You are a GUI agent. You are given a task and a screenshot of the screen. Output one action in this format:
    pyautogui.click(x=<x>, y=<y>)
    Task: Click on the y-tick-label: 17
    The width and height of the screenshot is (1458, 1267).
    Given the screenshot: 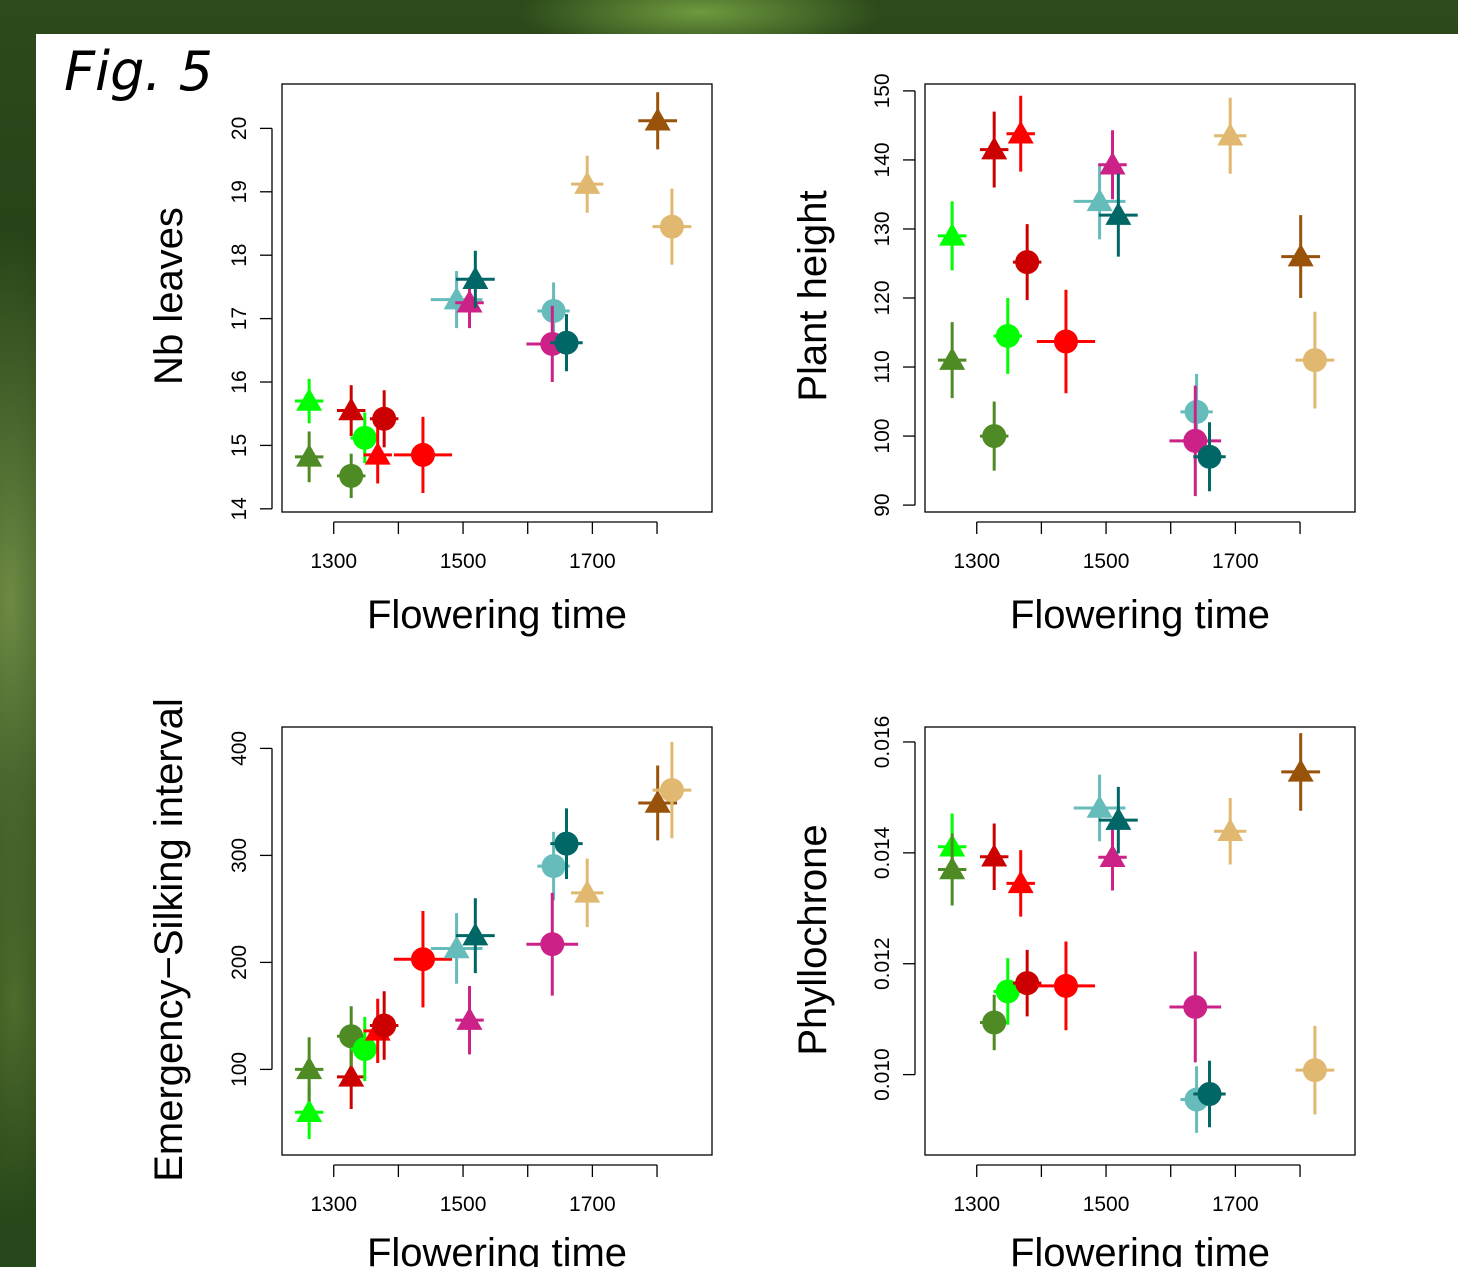 What is the action you would take?
    pyautogui.click(x=239, y=318)
    